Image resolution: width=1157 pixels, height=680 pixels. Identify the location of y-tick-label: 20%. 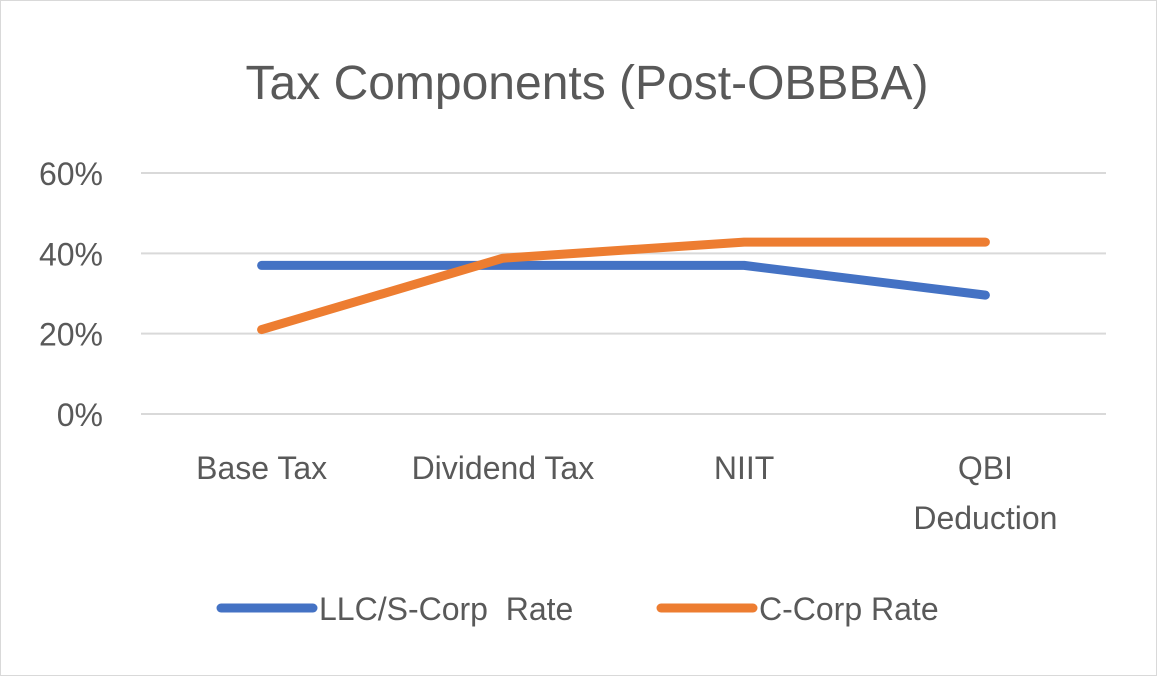
(71, 335).